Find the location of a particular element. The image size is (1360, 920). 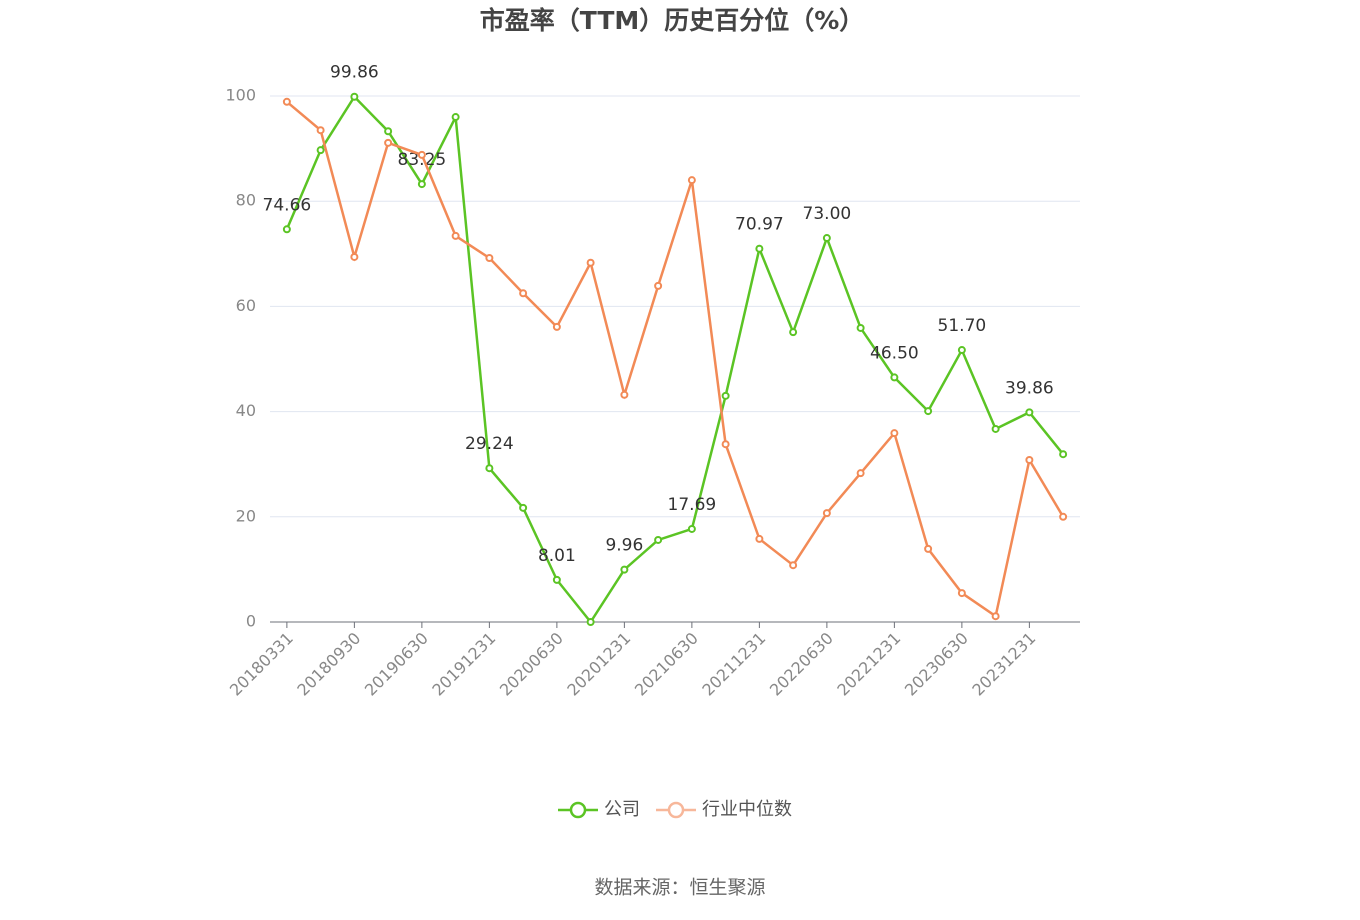

y-tick-label: 20 is located at coordinates (246, 515).